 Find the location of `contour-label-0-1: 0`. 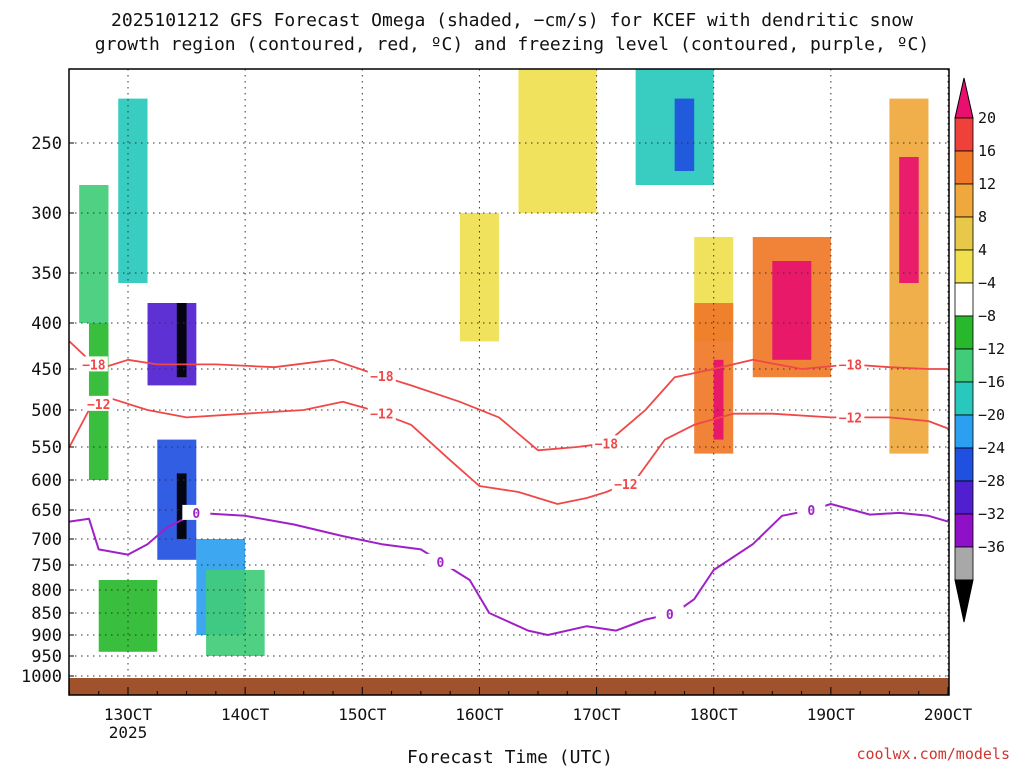

contour-label-0-1: 0 is located at coordinates (440, 563).